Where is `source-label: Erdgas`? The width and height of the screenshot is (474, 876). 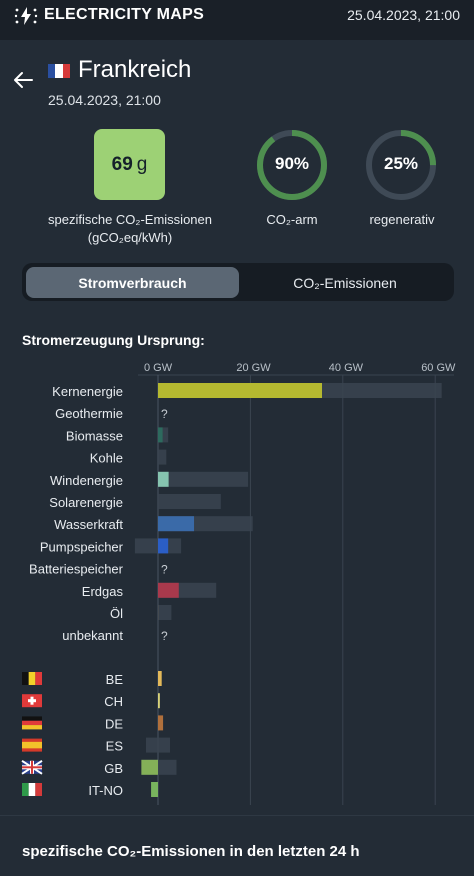
source-label: Erdgas is located at coordinates (103, 591).